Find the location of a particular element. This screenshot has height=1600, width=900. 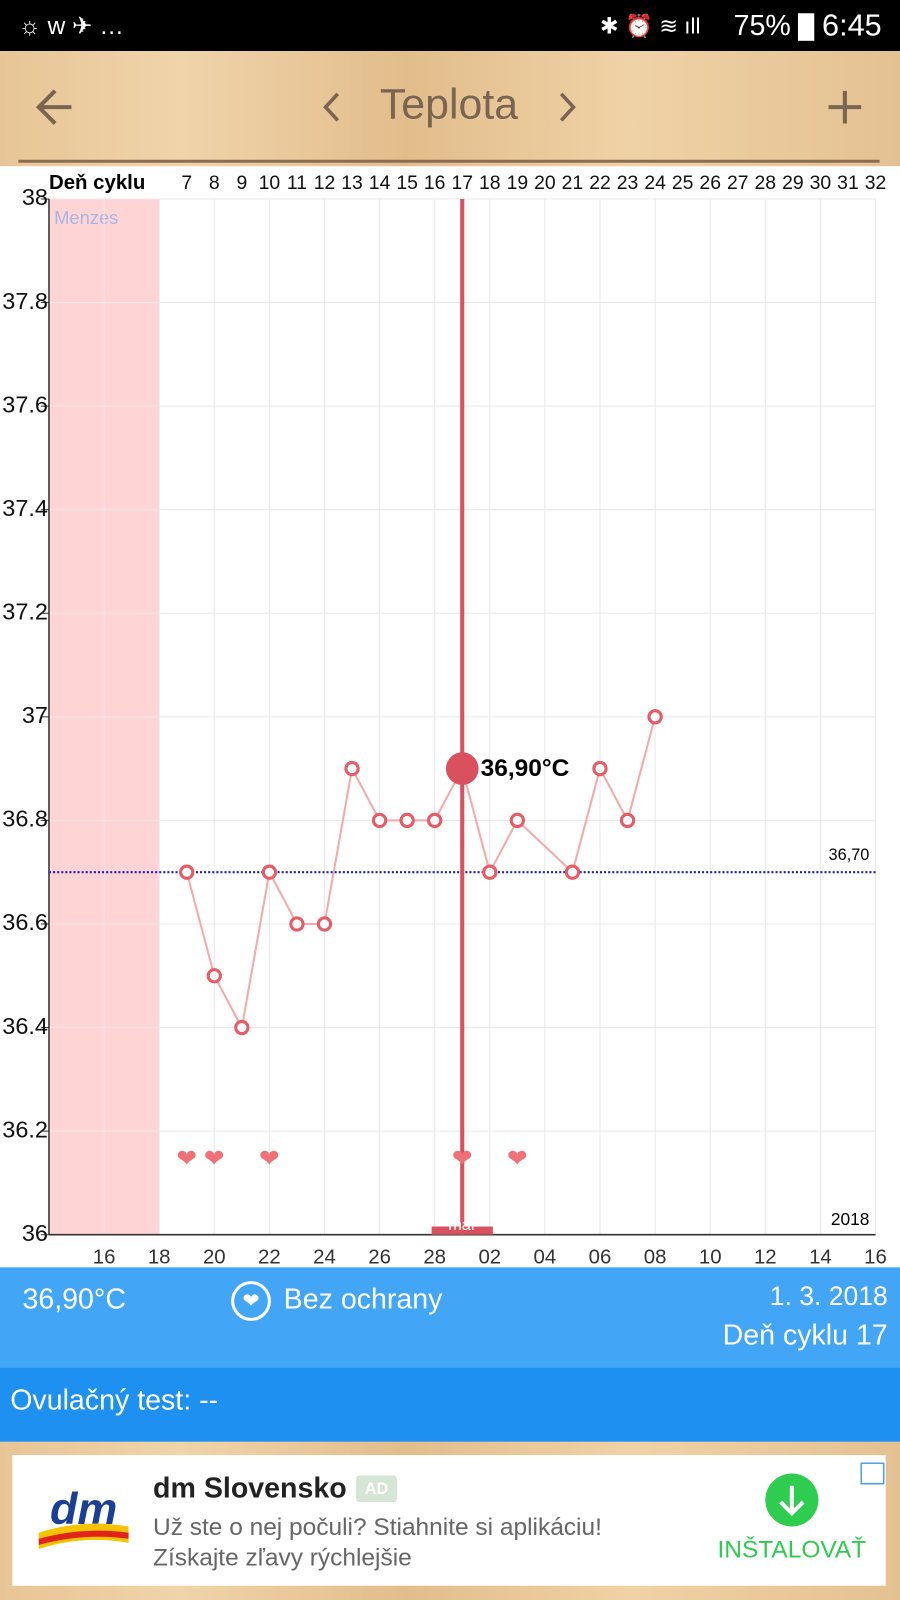

cycle-day-label: 19 is located at coordinates (518, 183).